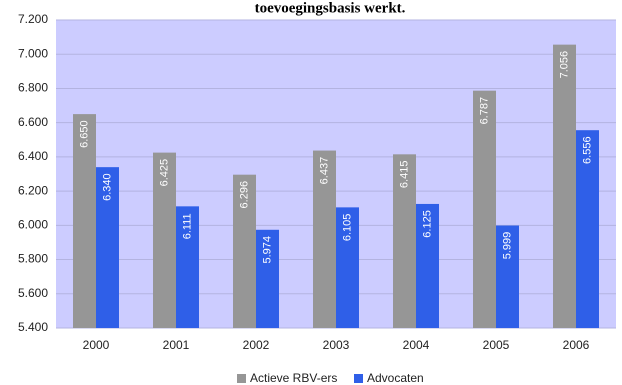  Describe the element at coordinates (507, 246) in the screenshot. I see `data-label: 5.999` at that location.